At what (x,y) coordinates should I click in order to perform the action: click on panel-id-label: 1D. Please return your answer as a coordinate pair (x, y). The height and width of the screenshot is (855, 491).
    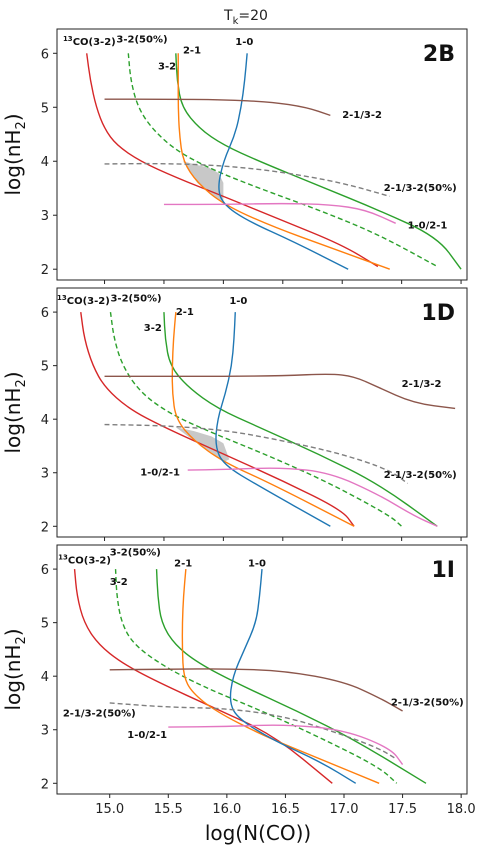
    Looking at the image, I should click on (438, 313).